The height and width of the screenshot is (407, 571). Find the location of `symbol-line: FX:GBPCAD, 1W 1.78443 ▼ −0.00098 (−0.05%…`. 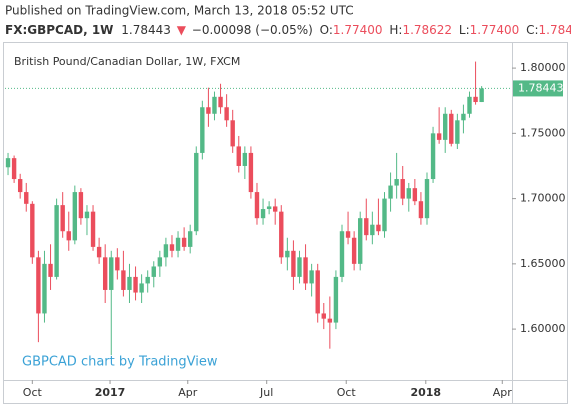

symbol-line: FX:GBPCAD, 1W 1.78443 ▼ −0.00098 (−0.05%… is located at coordinates (288, 30).